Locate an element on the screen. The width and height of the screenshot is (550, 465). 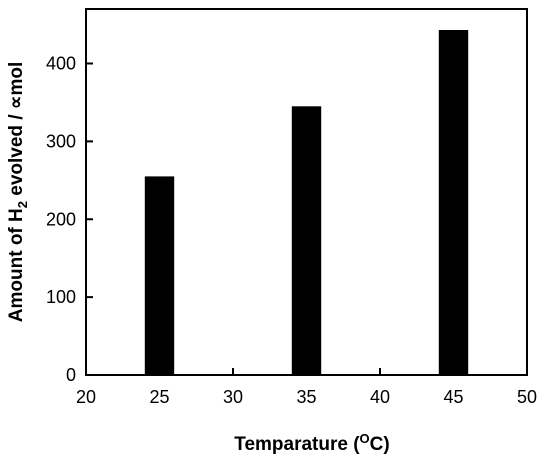
y-tick-label-400: 400 is located at coordinates (61, 64).